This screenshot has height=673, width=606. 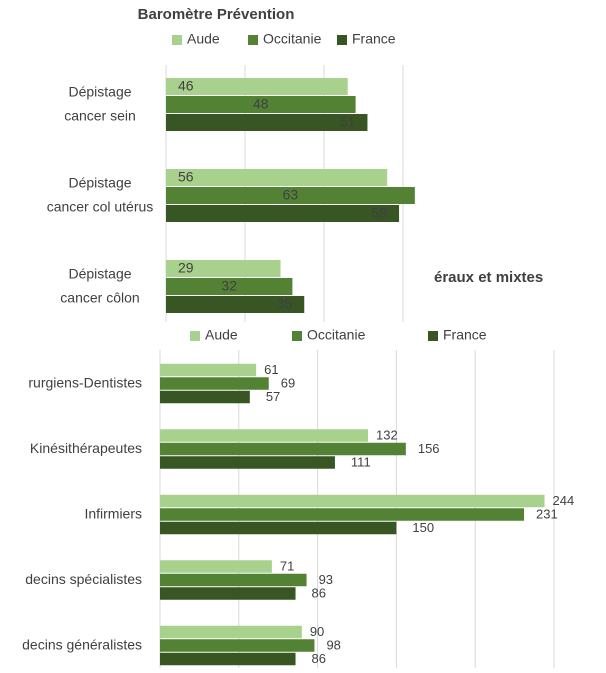 What do you see at coordinates (361, 461) in the screenshot?
I see `data-label: 111` at bounding box center [361, 461].